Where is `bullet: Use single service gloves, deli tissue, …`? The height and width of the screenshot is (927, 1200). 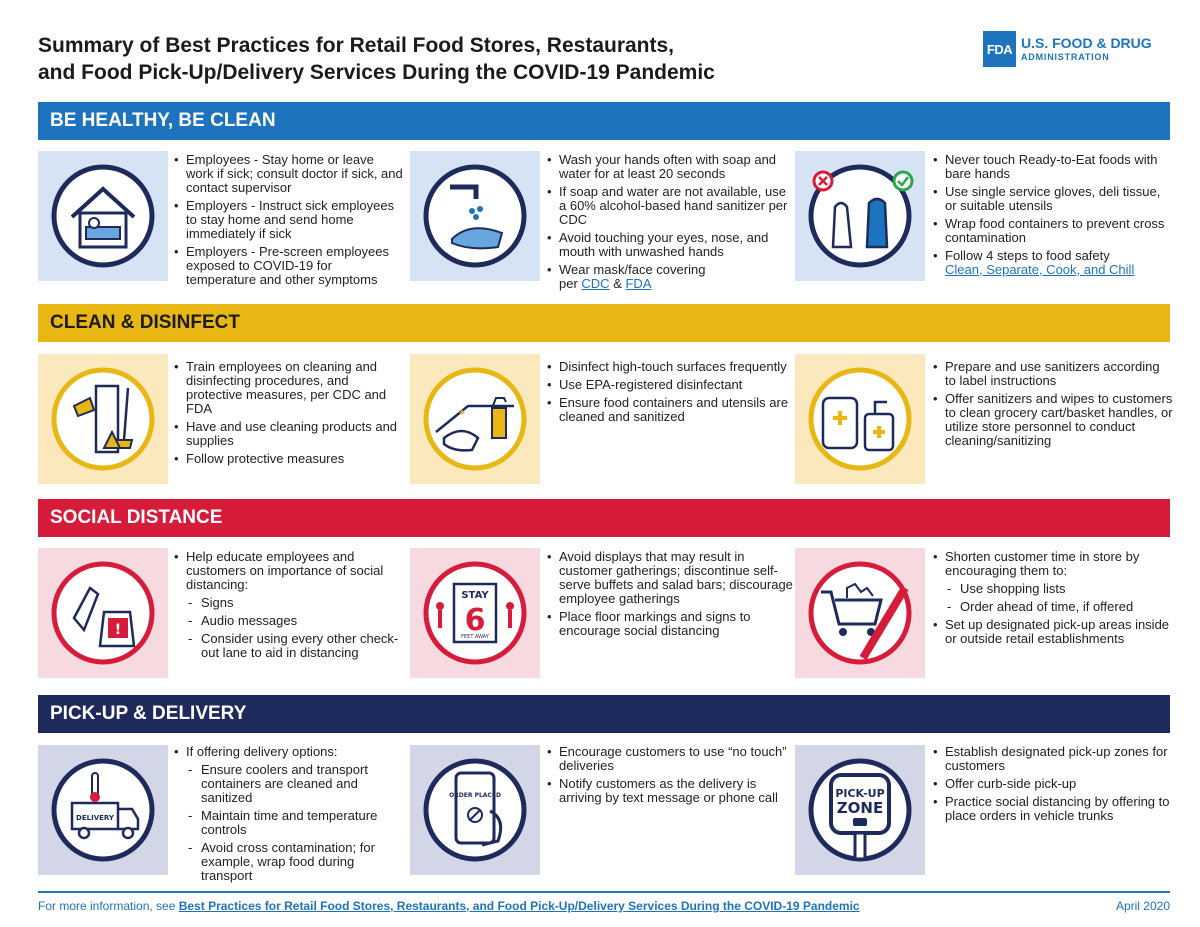 bullet: Use single service gloves, deli tissue, … is located at coordinates (1053, 199).